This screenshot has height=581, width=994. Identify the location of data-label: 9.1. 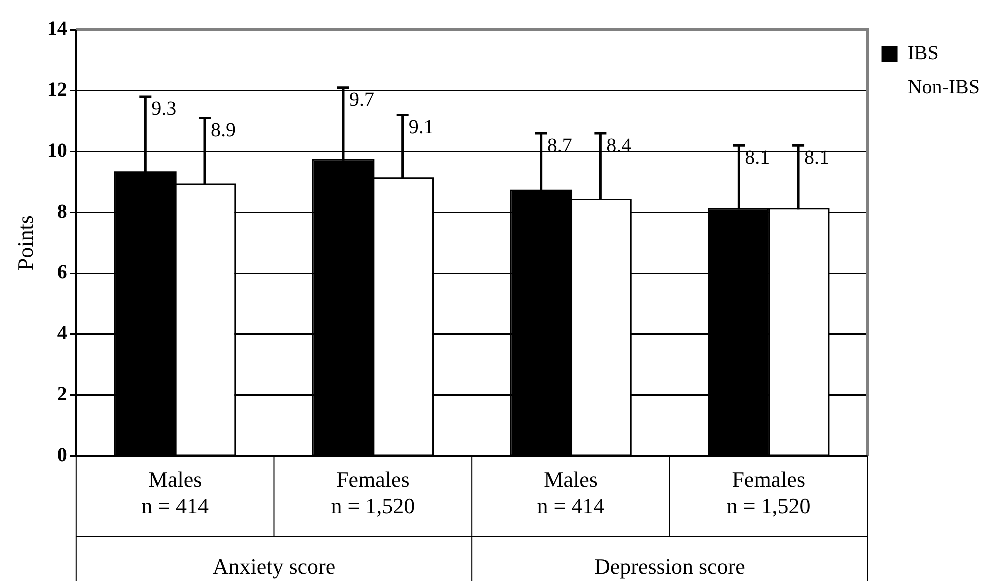
(421, 127).